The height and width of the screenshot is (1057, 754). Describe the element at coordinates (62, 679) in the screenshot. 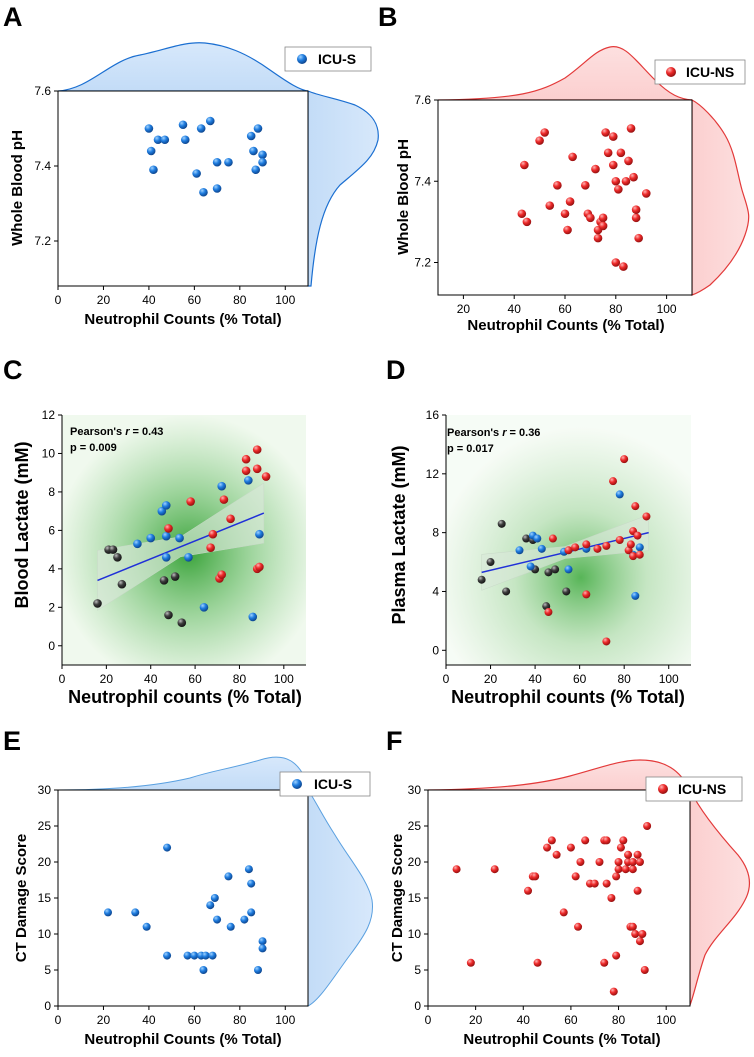

I see `x-tick-label: 0` at that location.